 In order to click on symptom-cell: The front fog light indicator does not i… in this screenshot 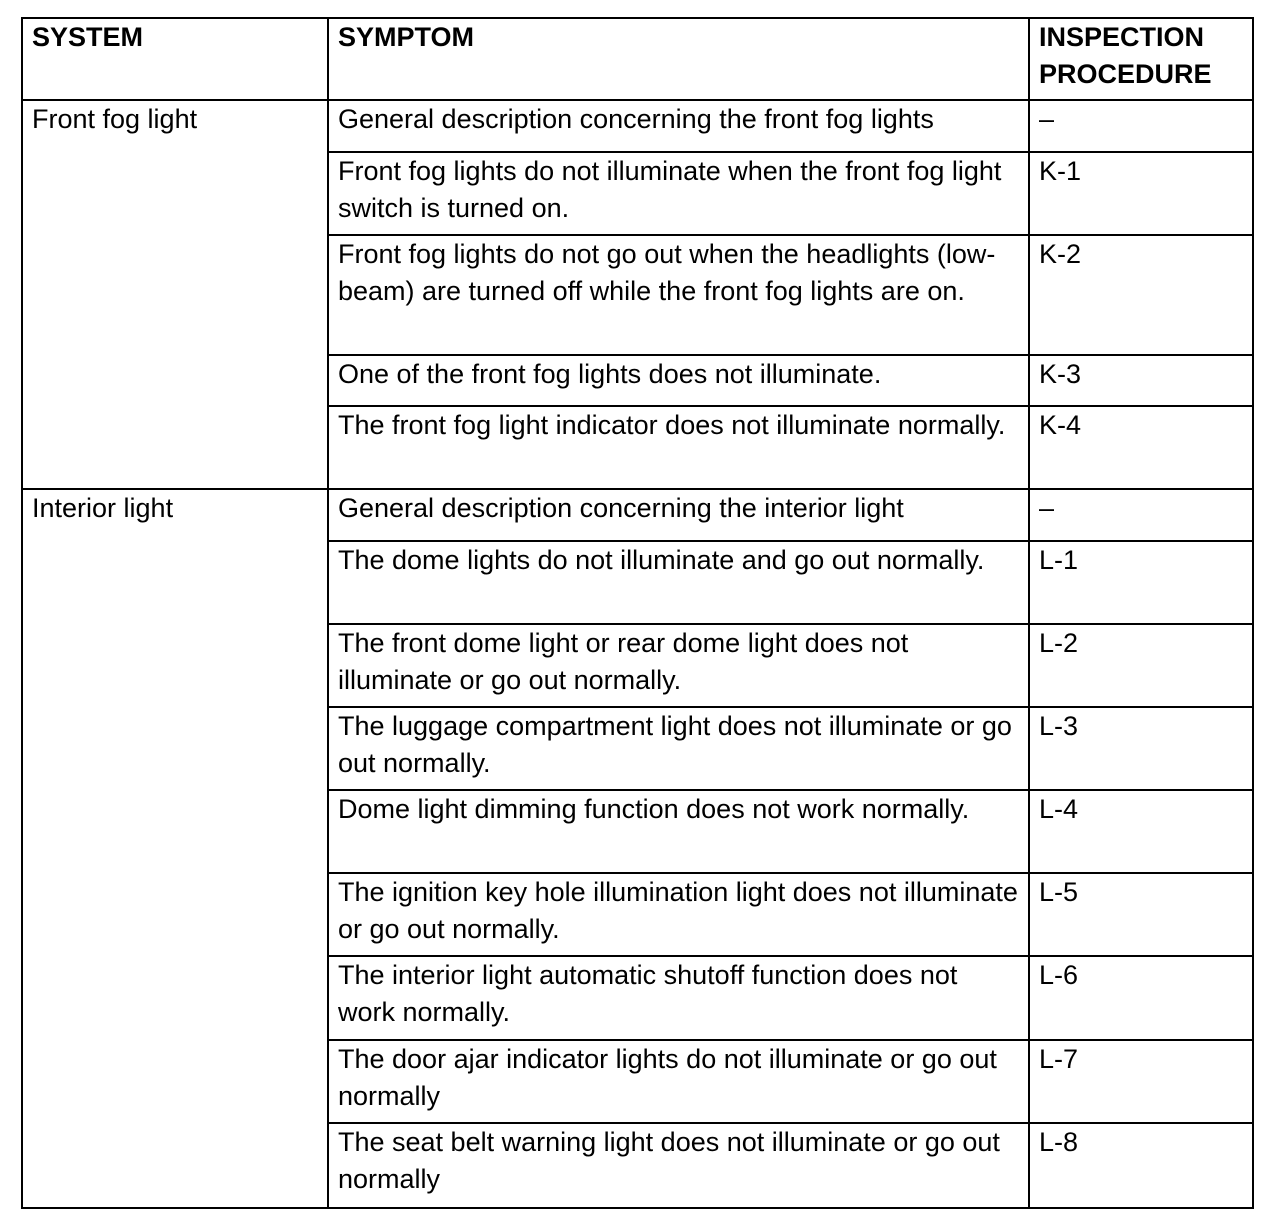, I will do `click(678, 447)`.